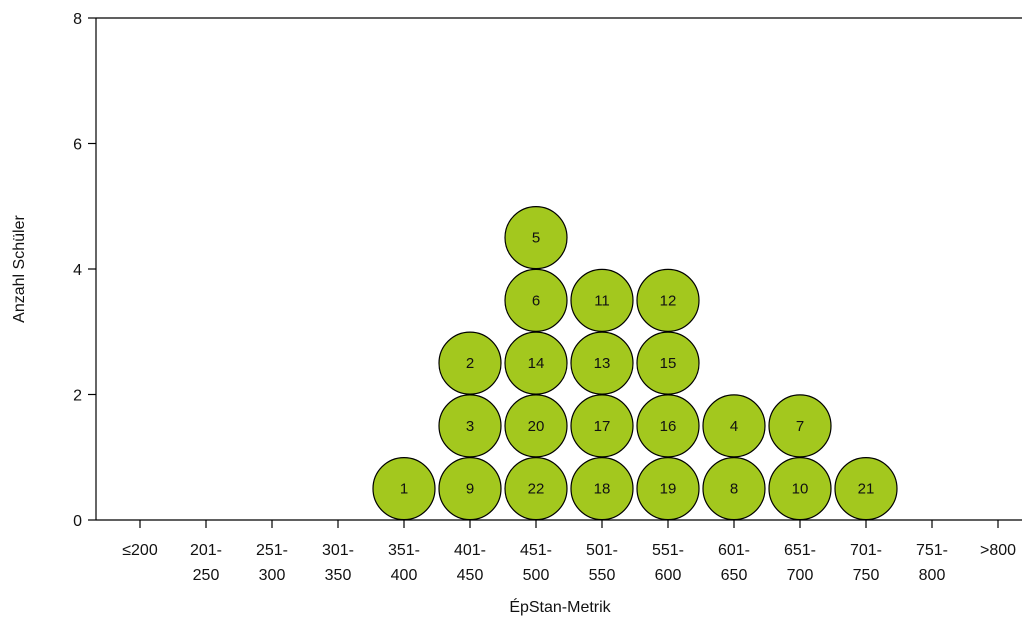 The image size is (1022, 619). I want to click on x-tick-label: 250, so click(206, 575).